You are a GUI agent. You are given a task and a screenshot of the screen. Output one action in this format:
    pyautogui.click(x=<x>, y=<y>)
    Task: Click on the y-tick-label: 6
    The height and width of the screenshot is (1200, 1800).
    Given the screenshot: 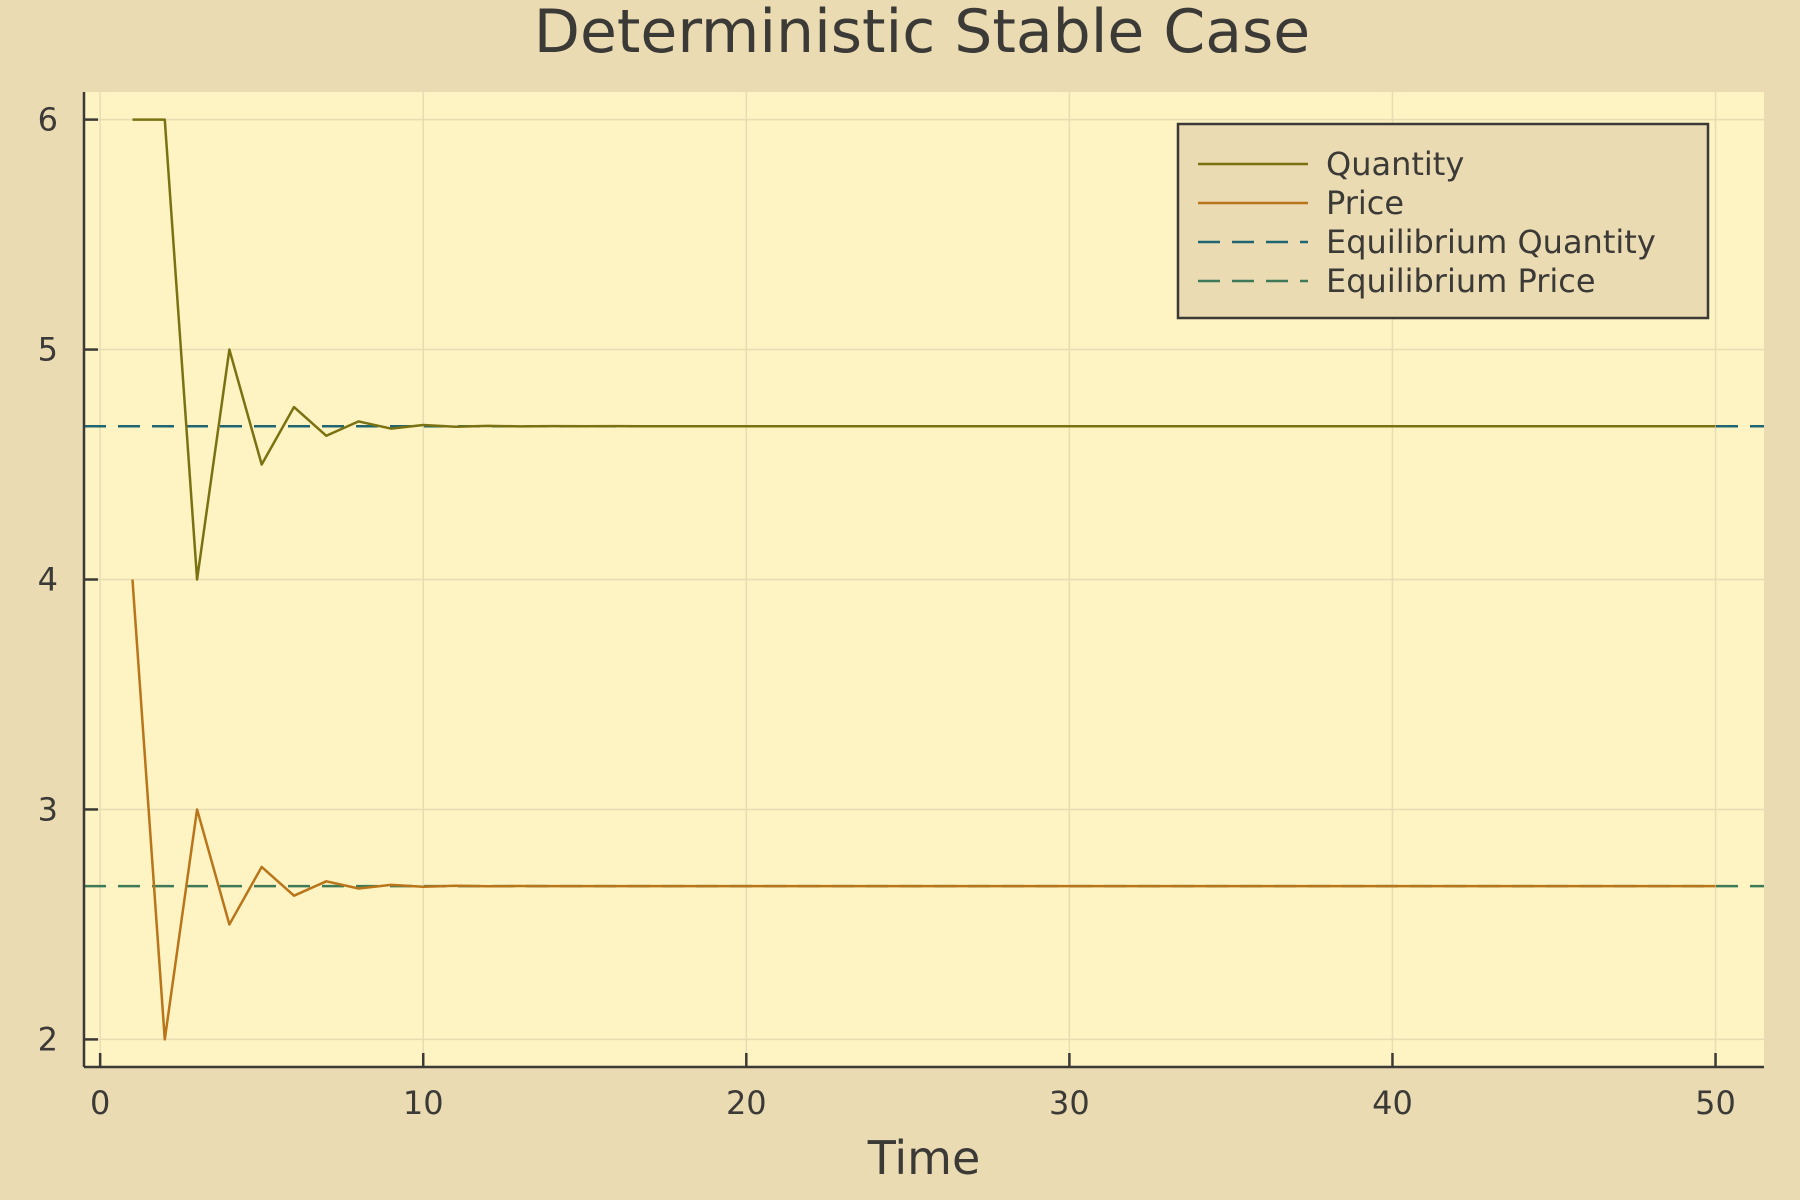 What is the action you would take?
    pyautogui.click(x=48, y=120)
    